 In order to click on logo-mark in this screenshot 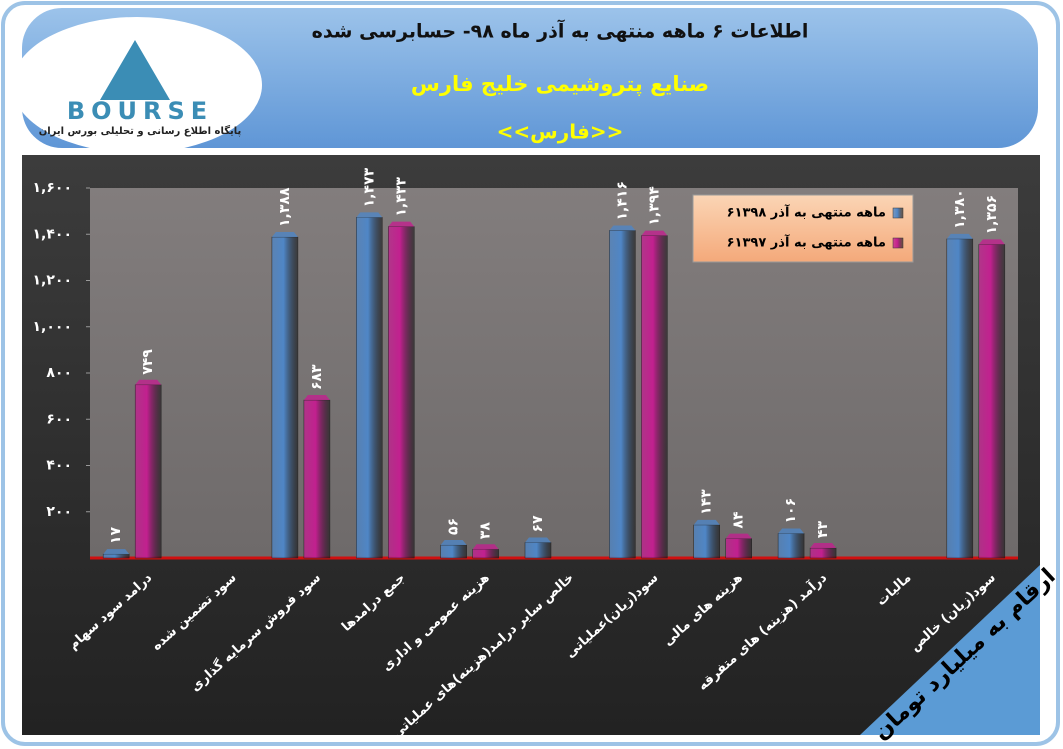, I will do `click(135, 70)`.